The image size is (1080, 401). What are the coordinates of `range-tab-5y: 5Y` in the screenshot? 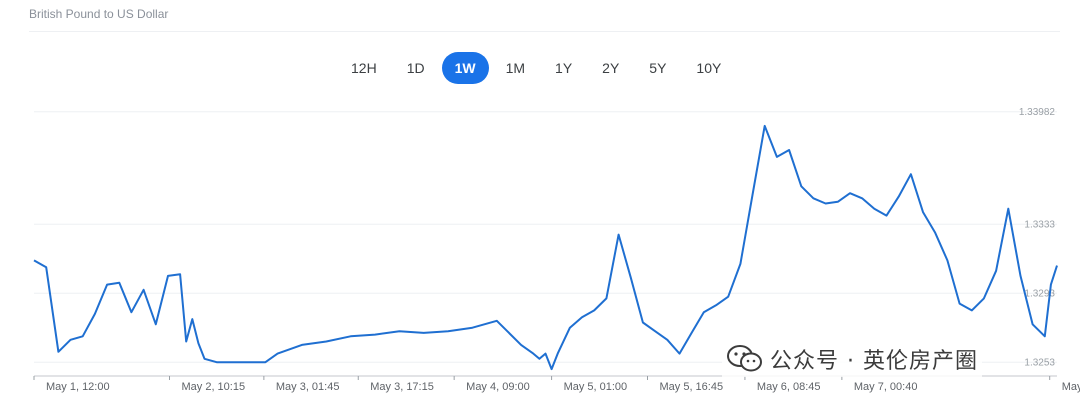 It's located at (658, 68).